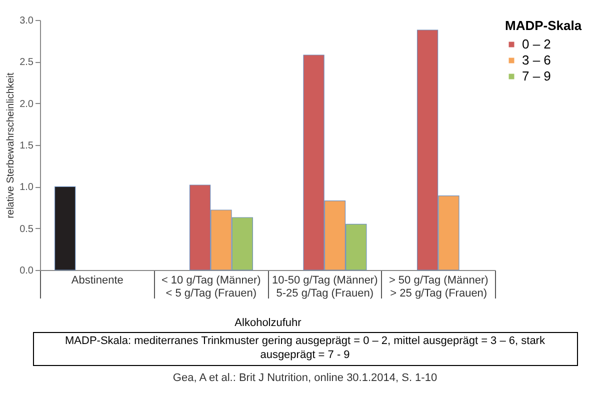 This screenshot has height=407, width=610. Describe the element at coordinates (27, 146) in the screenshot. I see `y-tick-label: 1.5` at that location.